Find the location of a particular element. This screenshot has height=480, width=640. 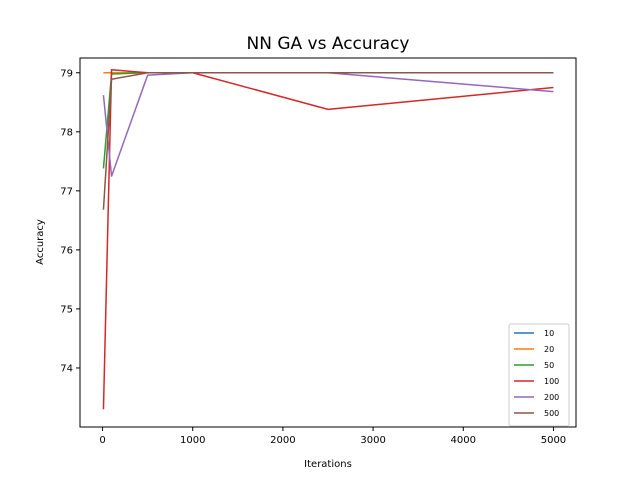

legend-label: 100 is located at coordinates (551, 381).